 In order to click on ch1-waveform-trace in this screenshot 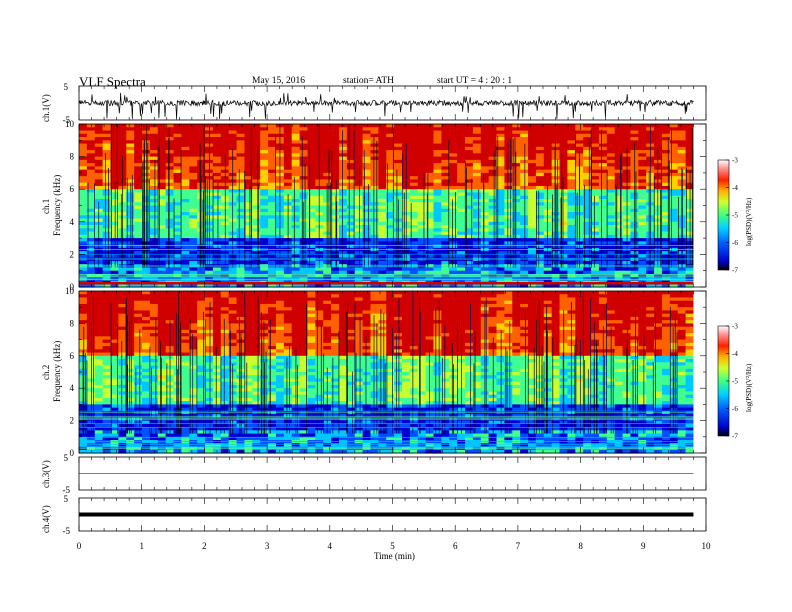, I will do `click(386, 106)`.